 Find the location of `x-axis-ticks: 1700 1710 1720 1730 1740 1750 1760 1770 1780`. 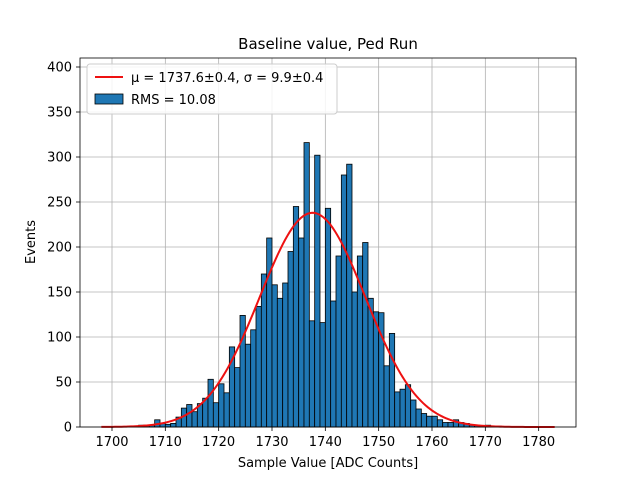

x-axis-ticks: 1700 1710 1720 1730 1740 1750 1760 1770 1780 is located at coordinates (325, 438).